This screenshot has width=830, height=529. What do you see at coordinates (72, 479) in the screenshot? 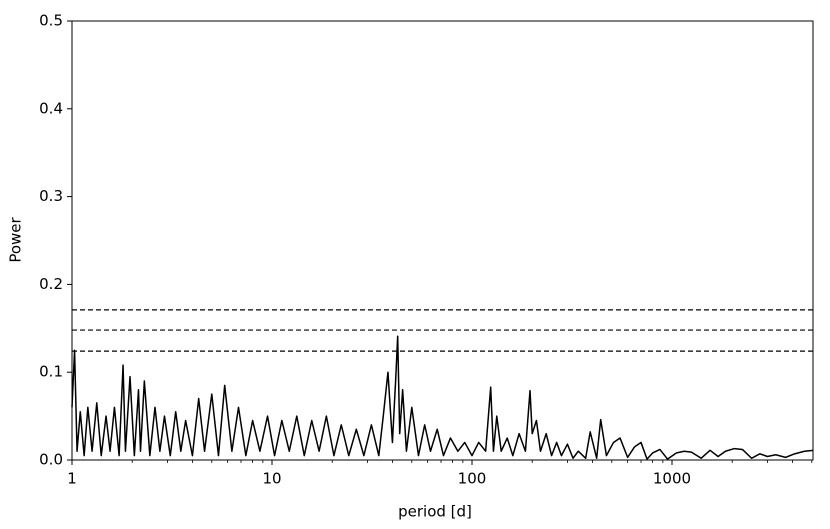
I see `x-tick-label: 1` at bounding box center [72, 479].